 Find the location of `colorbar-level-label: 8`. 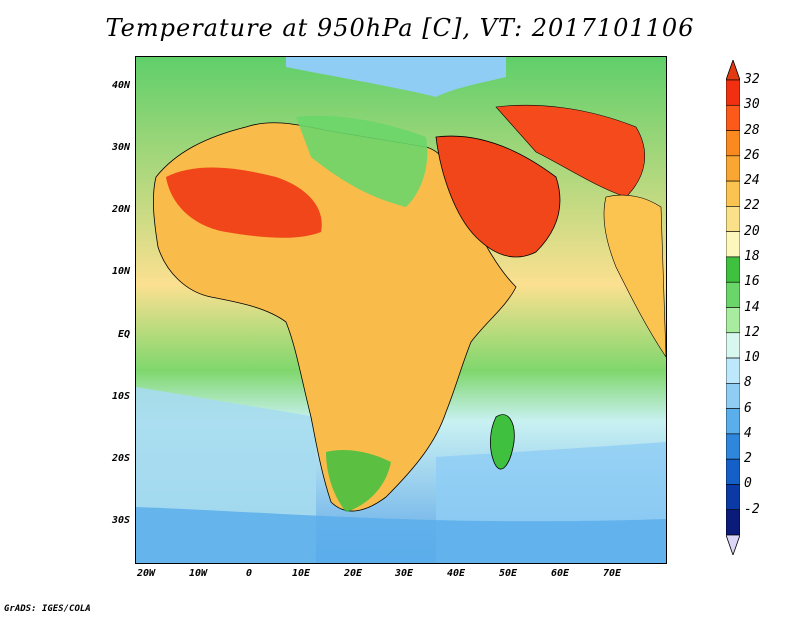

colorbar-level-label: 8 is located at coordinates (748, 383).